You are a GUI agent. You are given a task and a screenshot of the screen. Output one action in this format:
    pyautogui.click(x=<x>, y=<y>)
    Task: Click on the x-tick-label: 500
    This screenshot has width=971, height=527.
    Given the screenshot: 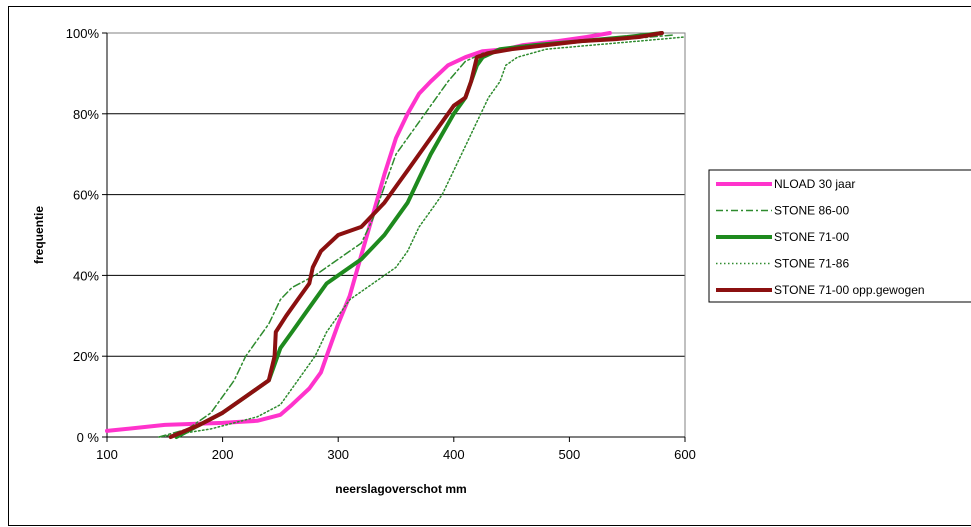 What is the action you would take?
    pyautogui.click(x=570, y=454)
    